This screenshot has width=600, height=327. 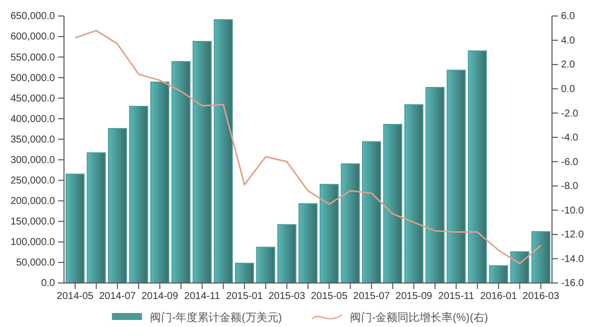 What do you see at coordinates (456, 296) in the screenshot?
I see `x-tick-label: 2015-11` at bounding box center [456, 296].